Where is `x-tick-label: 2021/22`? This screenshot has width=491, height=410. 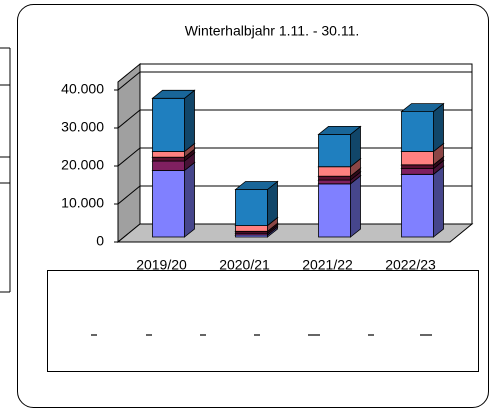 x-tick-label: 2021/22 is located at coordinates (327, 265).